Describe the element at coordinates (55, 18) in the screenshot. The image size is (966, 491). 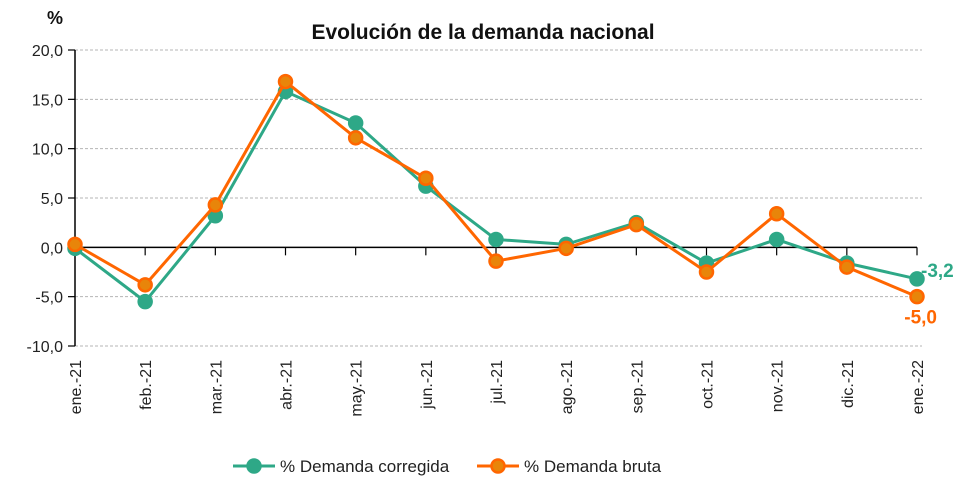
I see `y-axis-unit-label: %` at that location.